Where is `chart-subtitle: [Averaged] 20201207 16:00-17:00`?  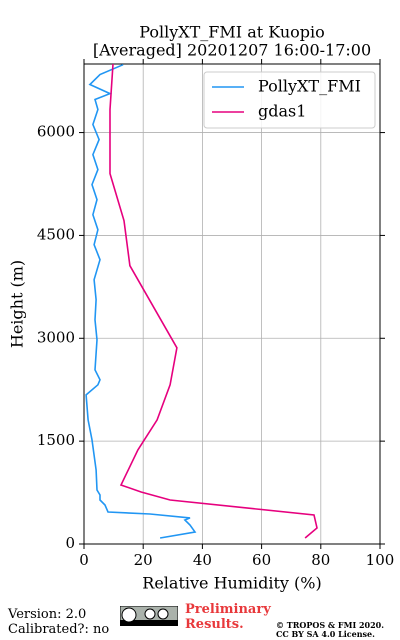 chart-subtitle: [Averaged] 20201207 16:00-17:00 is located at coordinates (232, 50).